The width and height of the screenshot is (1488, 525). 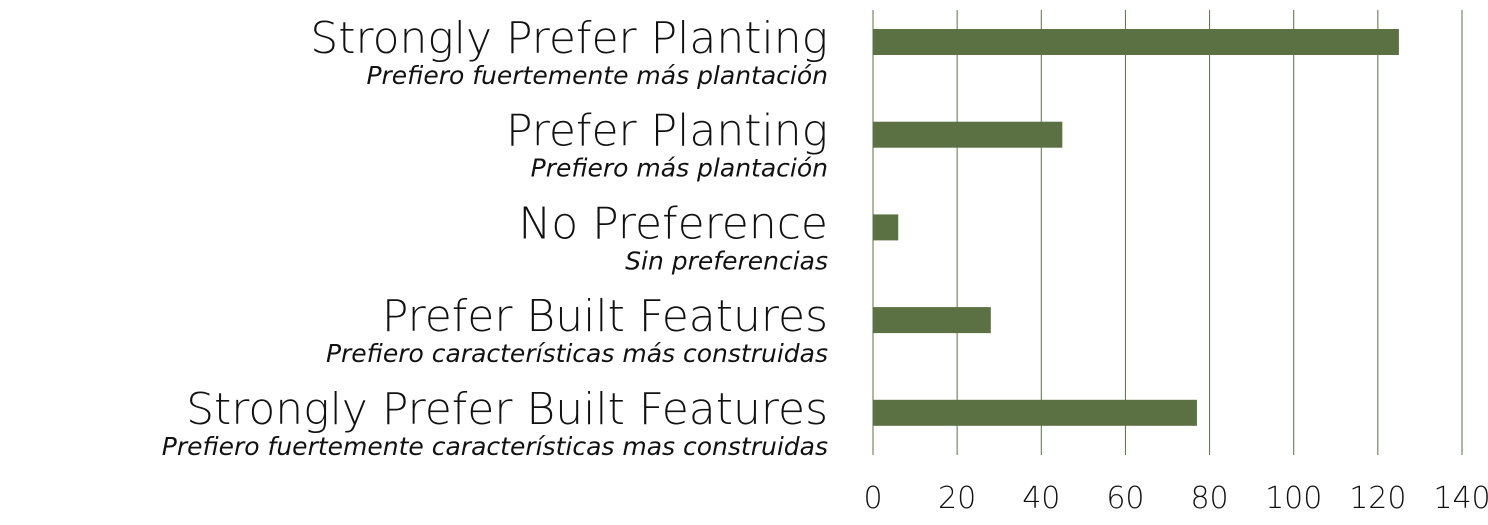 I want to click on x-tick-label: 140, so click(x=1460, y=498).